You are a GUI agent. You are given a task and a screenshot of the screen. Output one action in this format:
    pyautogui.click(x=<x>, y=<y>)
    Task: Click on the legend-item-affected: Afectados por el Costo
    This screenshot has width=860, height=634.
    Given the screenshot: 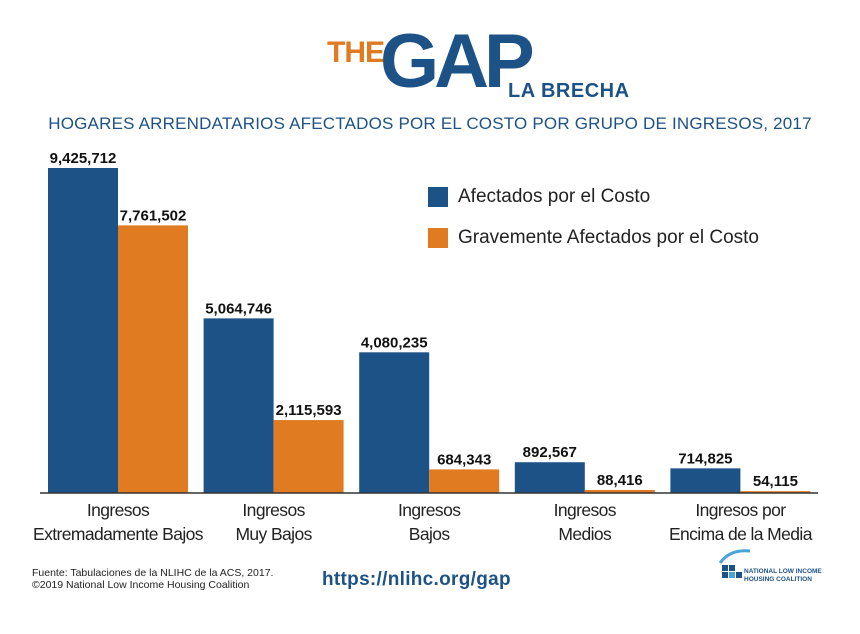 What is the action you would take?
    pyautogui.click(x=539, y=197)
    